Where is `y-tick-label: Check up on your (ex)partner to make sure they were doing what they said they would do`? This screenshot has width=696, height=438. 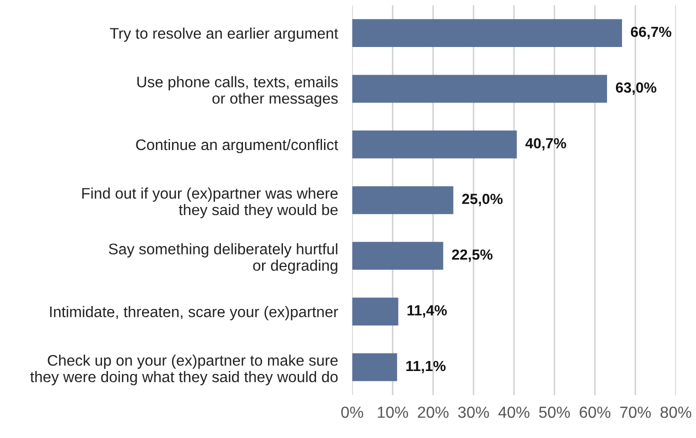
y-tick-label: Check up on your (ex)partner to make sure they were doing what they said they would do is located at coordinates (184, 370).